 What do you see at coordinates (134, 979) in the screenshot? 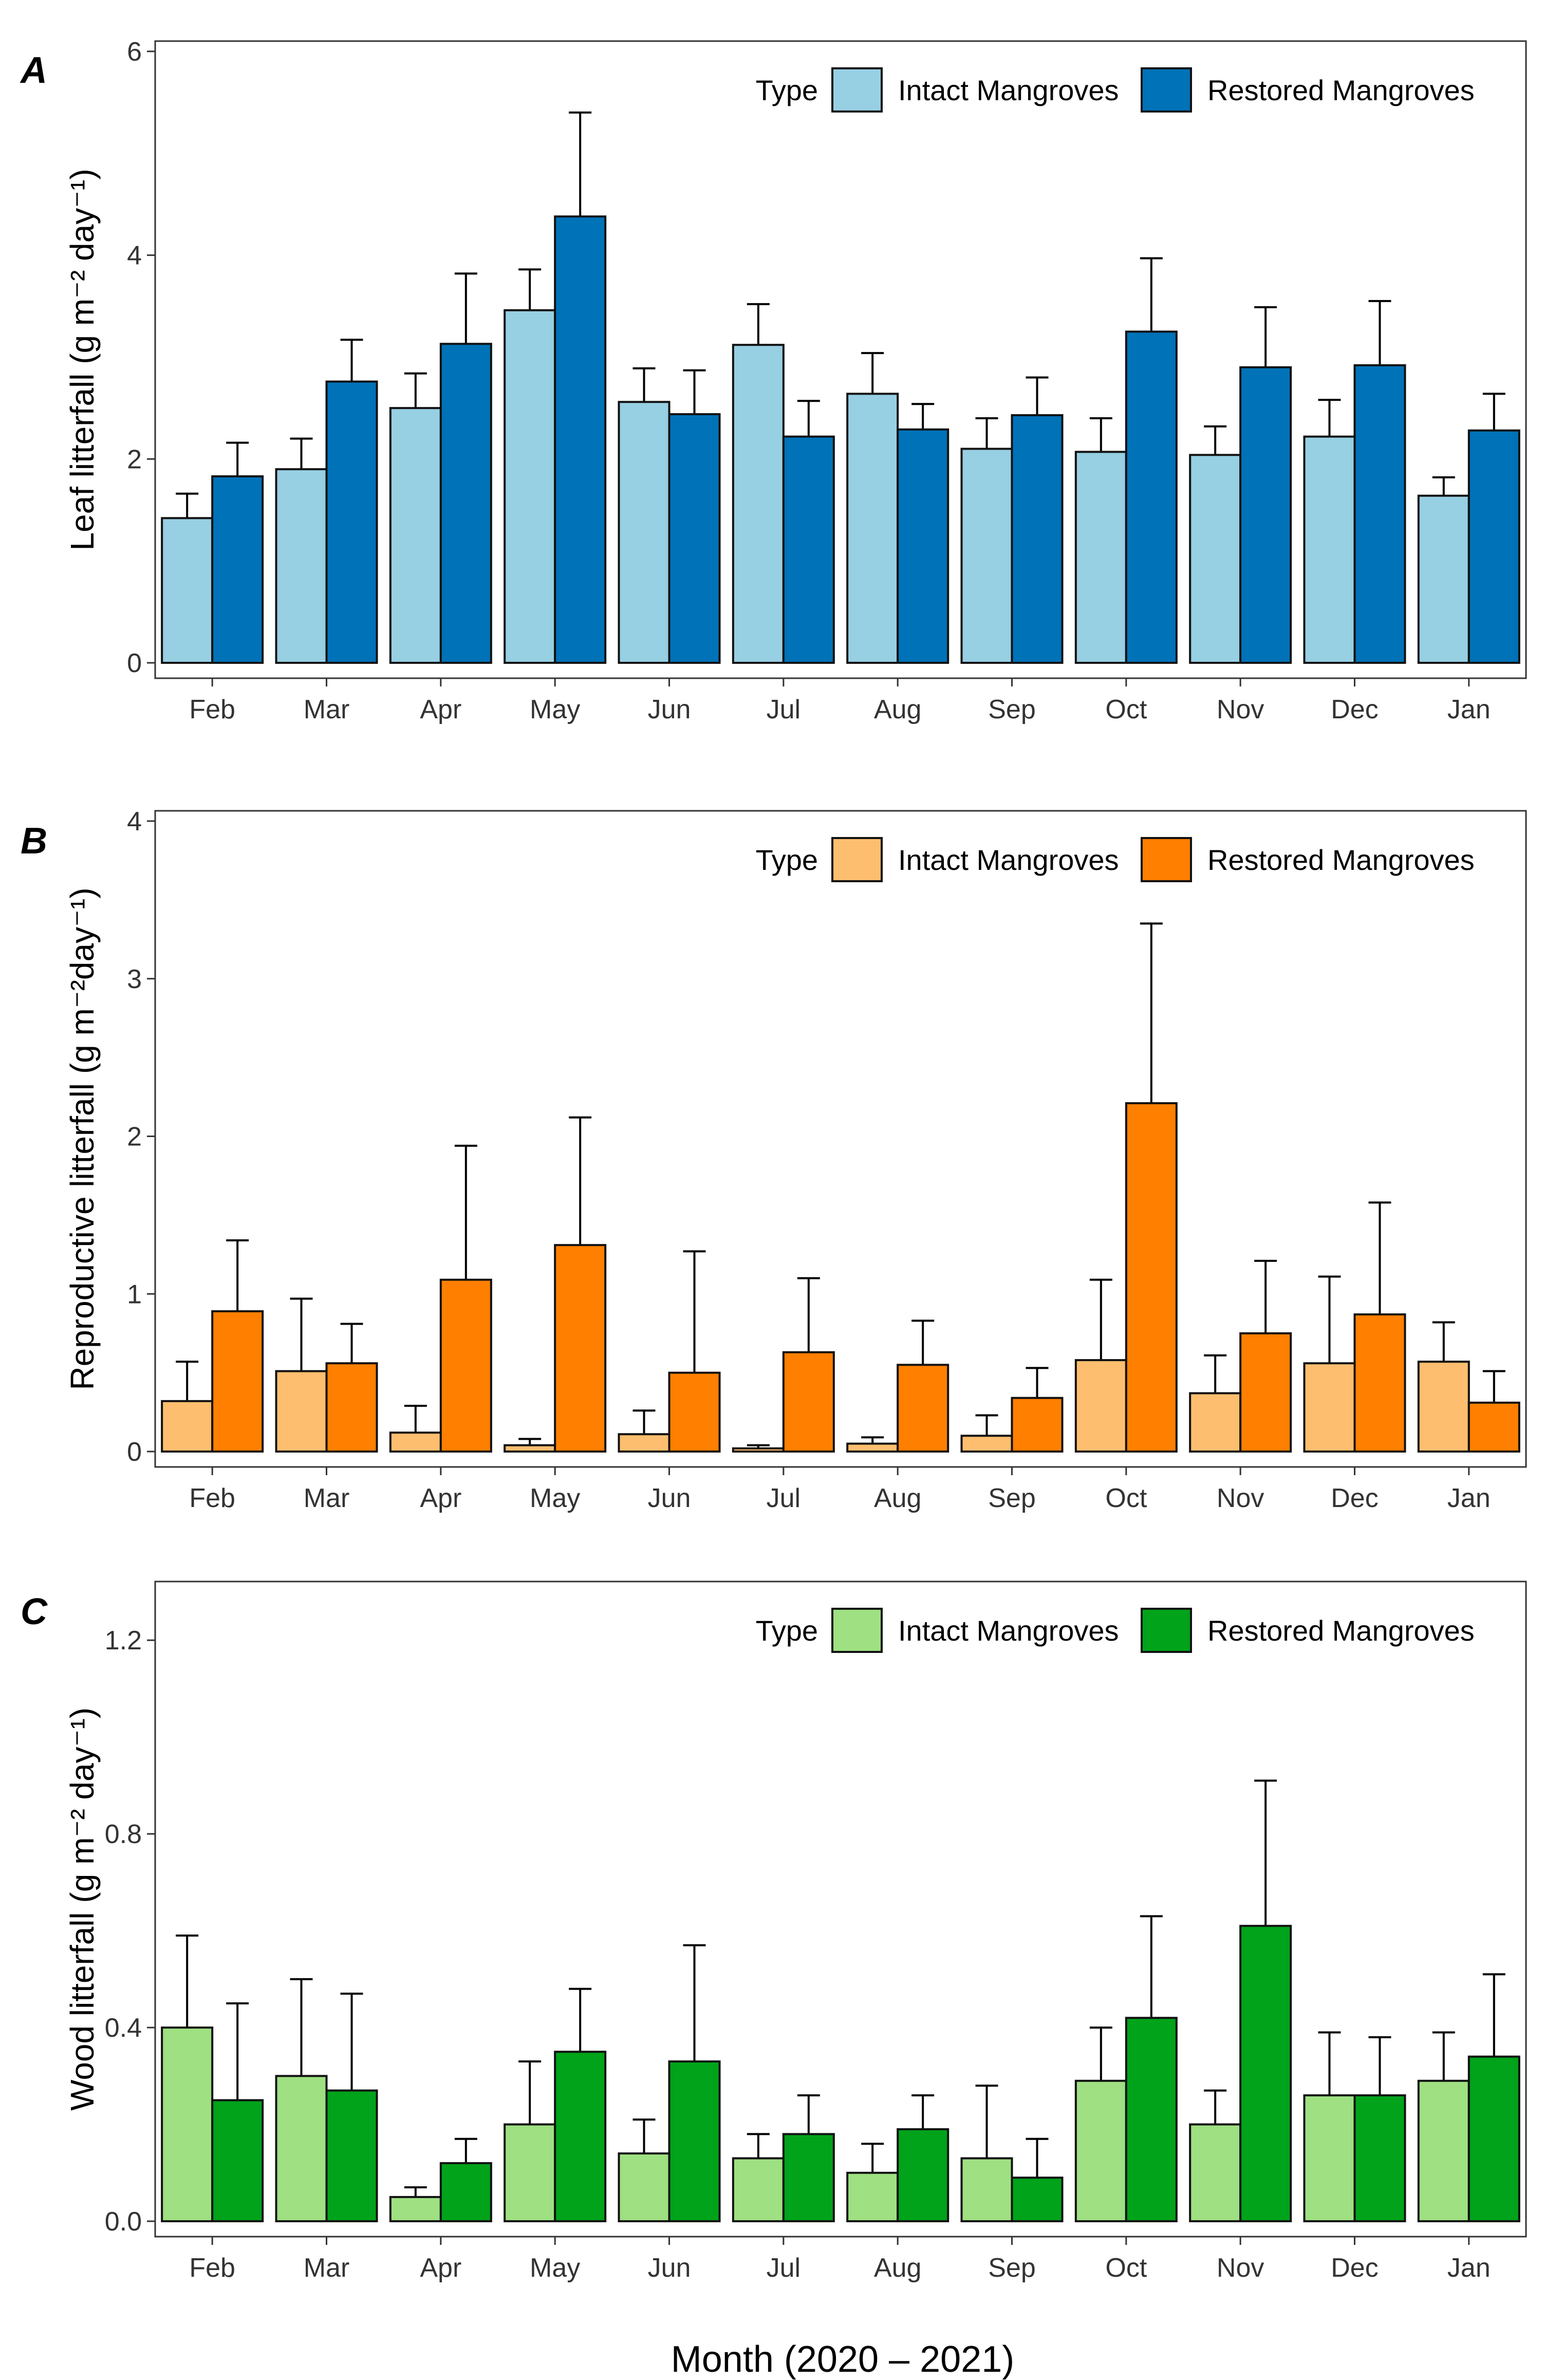
I see `y-tick-label: 3` at bounding box center [134, 979].